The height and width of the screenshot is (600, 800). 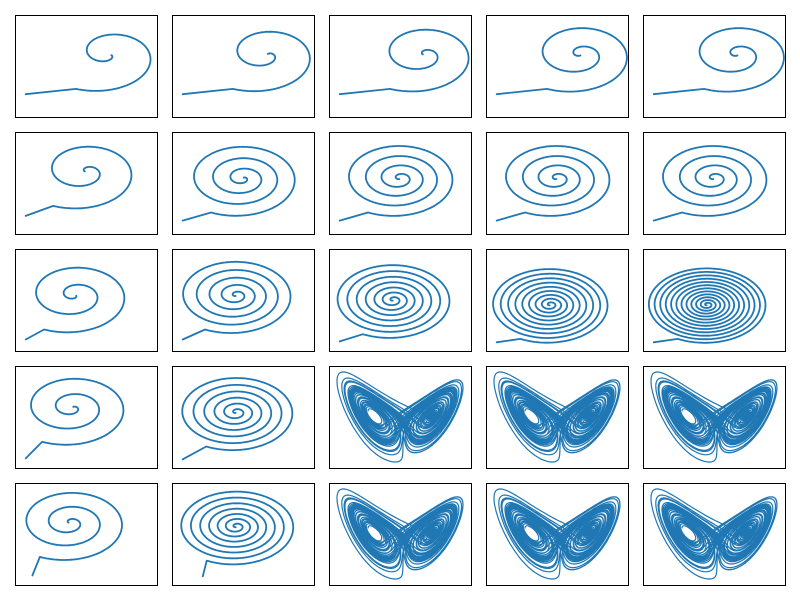 I want to click on panel-r3-c5, so click(x=714, y=300).